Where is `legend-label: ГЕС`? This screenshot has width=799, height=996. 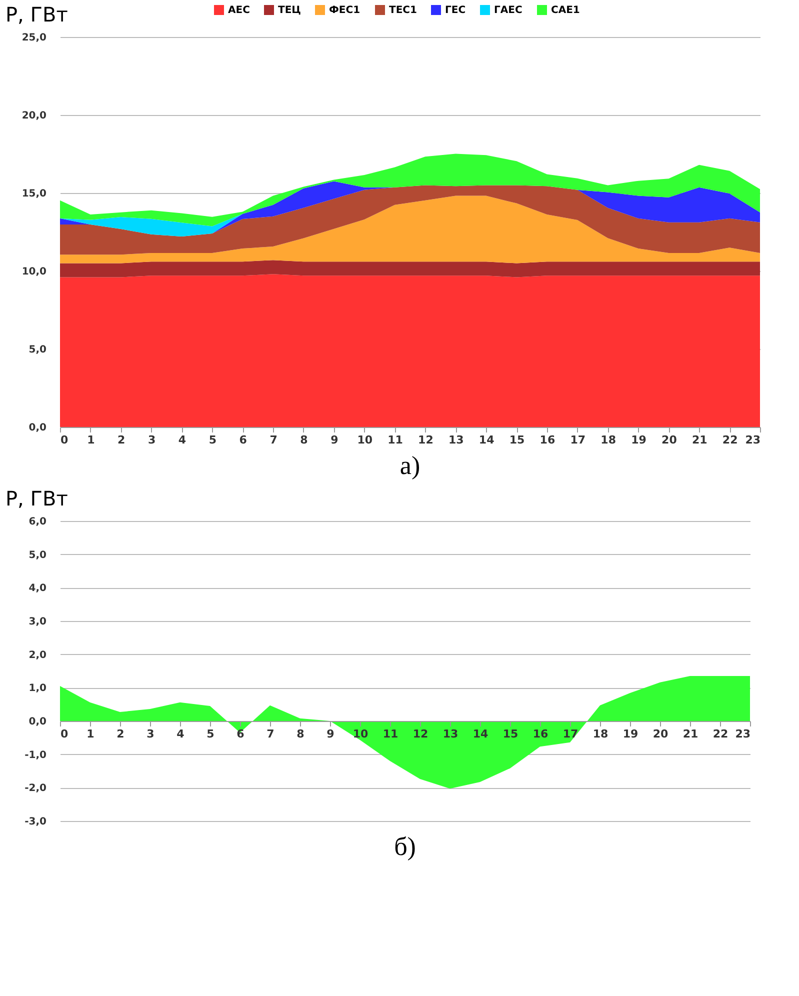 legend-label: ГЕС is located at coordinates (455, 10).